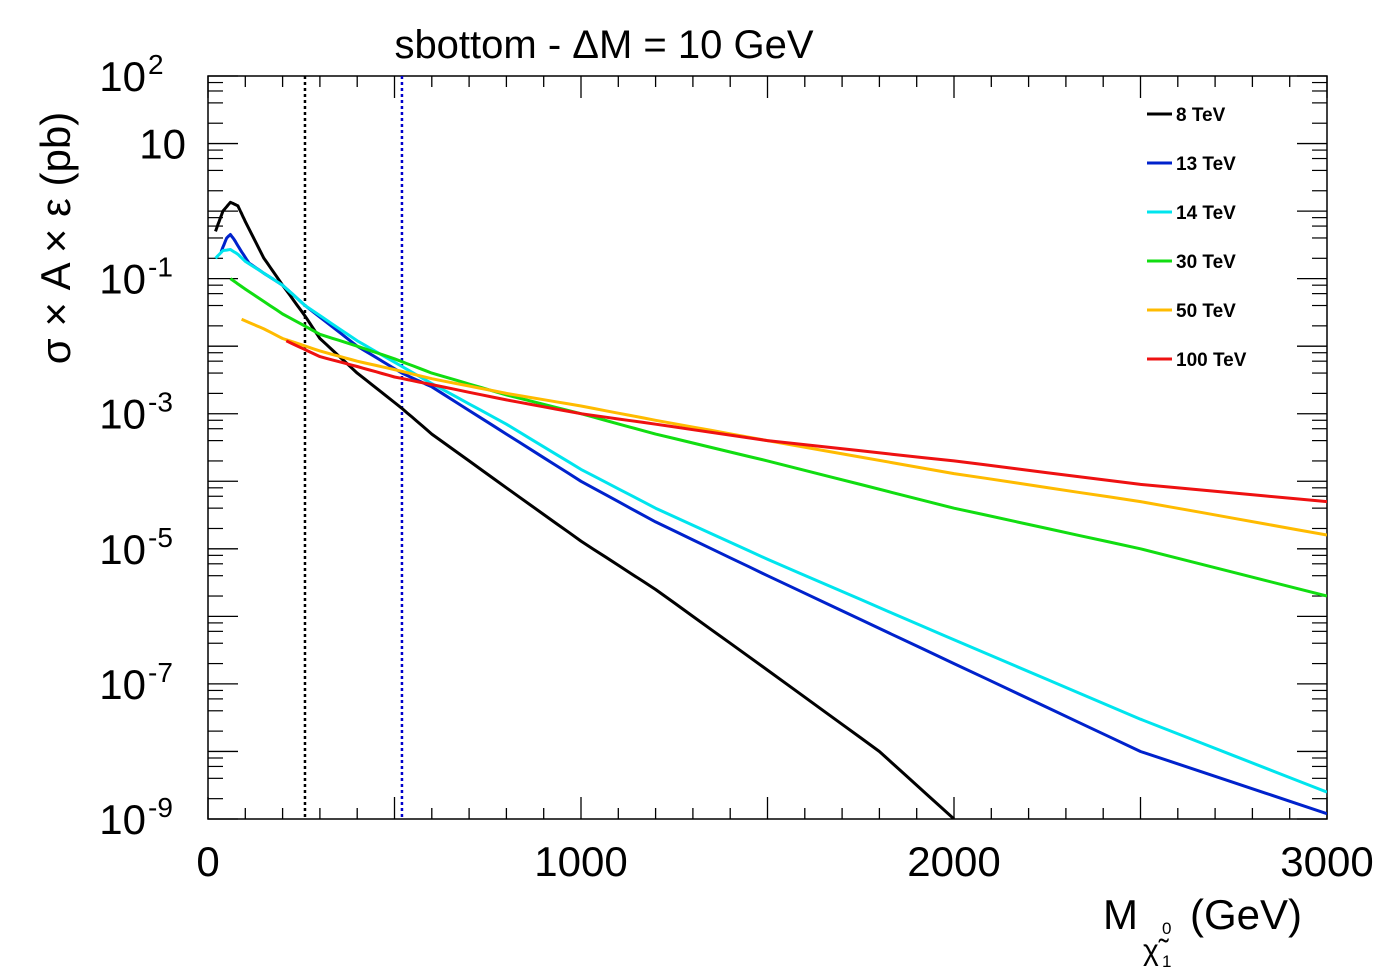 The width and height of the screenshot is (1396, 972). What do you see at coordinates (1326, 861) in the screenshot?
I see `x-tick-label: 3000` at bounding box center [1326, 861].